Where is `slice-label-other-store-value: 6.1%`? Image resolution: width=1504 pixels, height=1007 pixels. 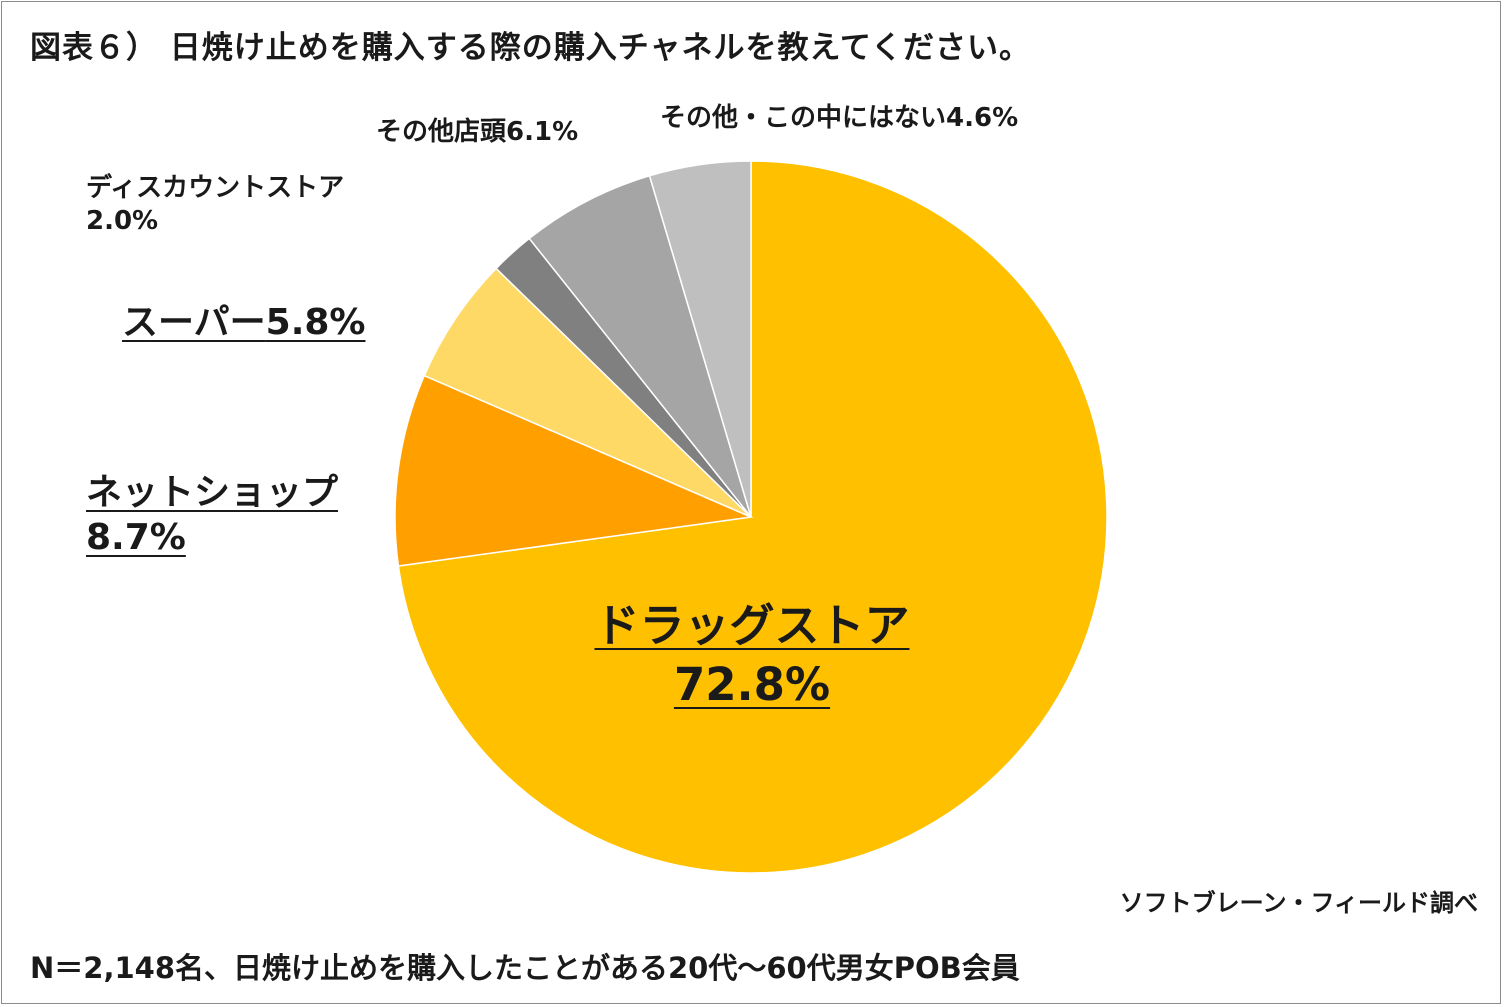 slice-label-other-store-value: 6.1% is located at coordinates (542, 132).